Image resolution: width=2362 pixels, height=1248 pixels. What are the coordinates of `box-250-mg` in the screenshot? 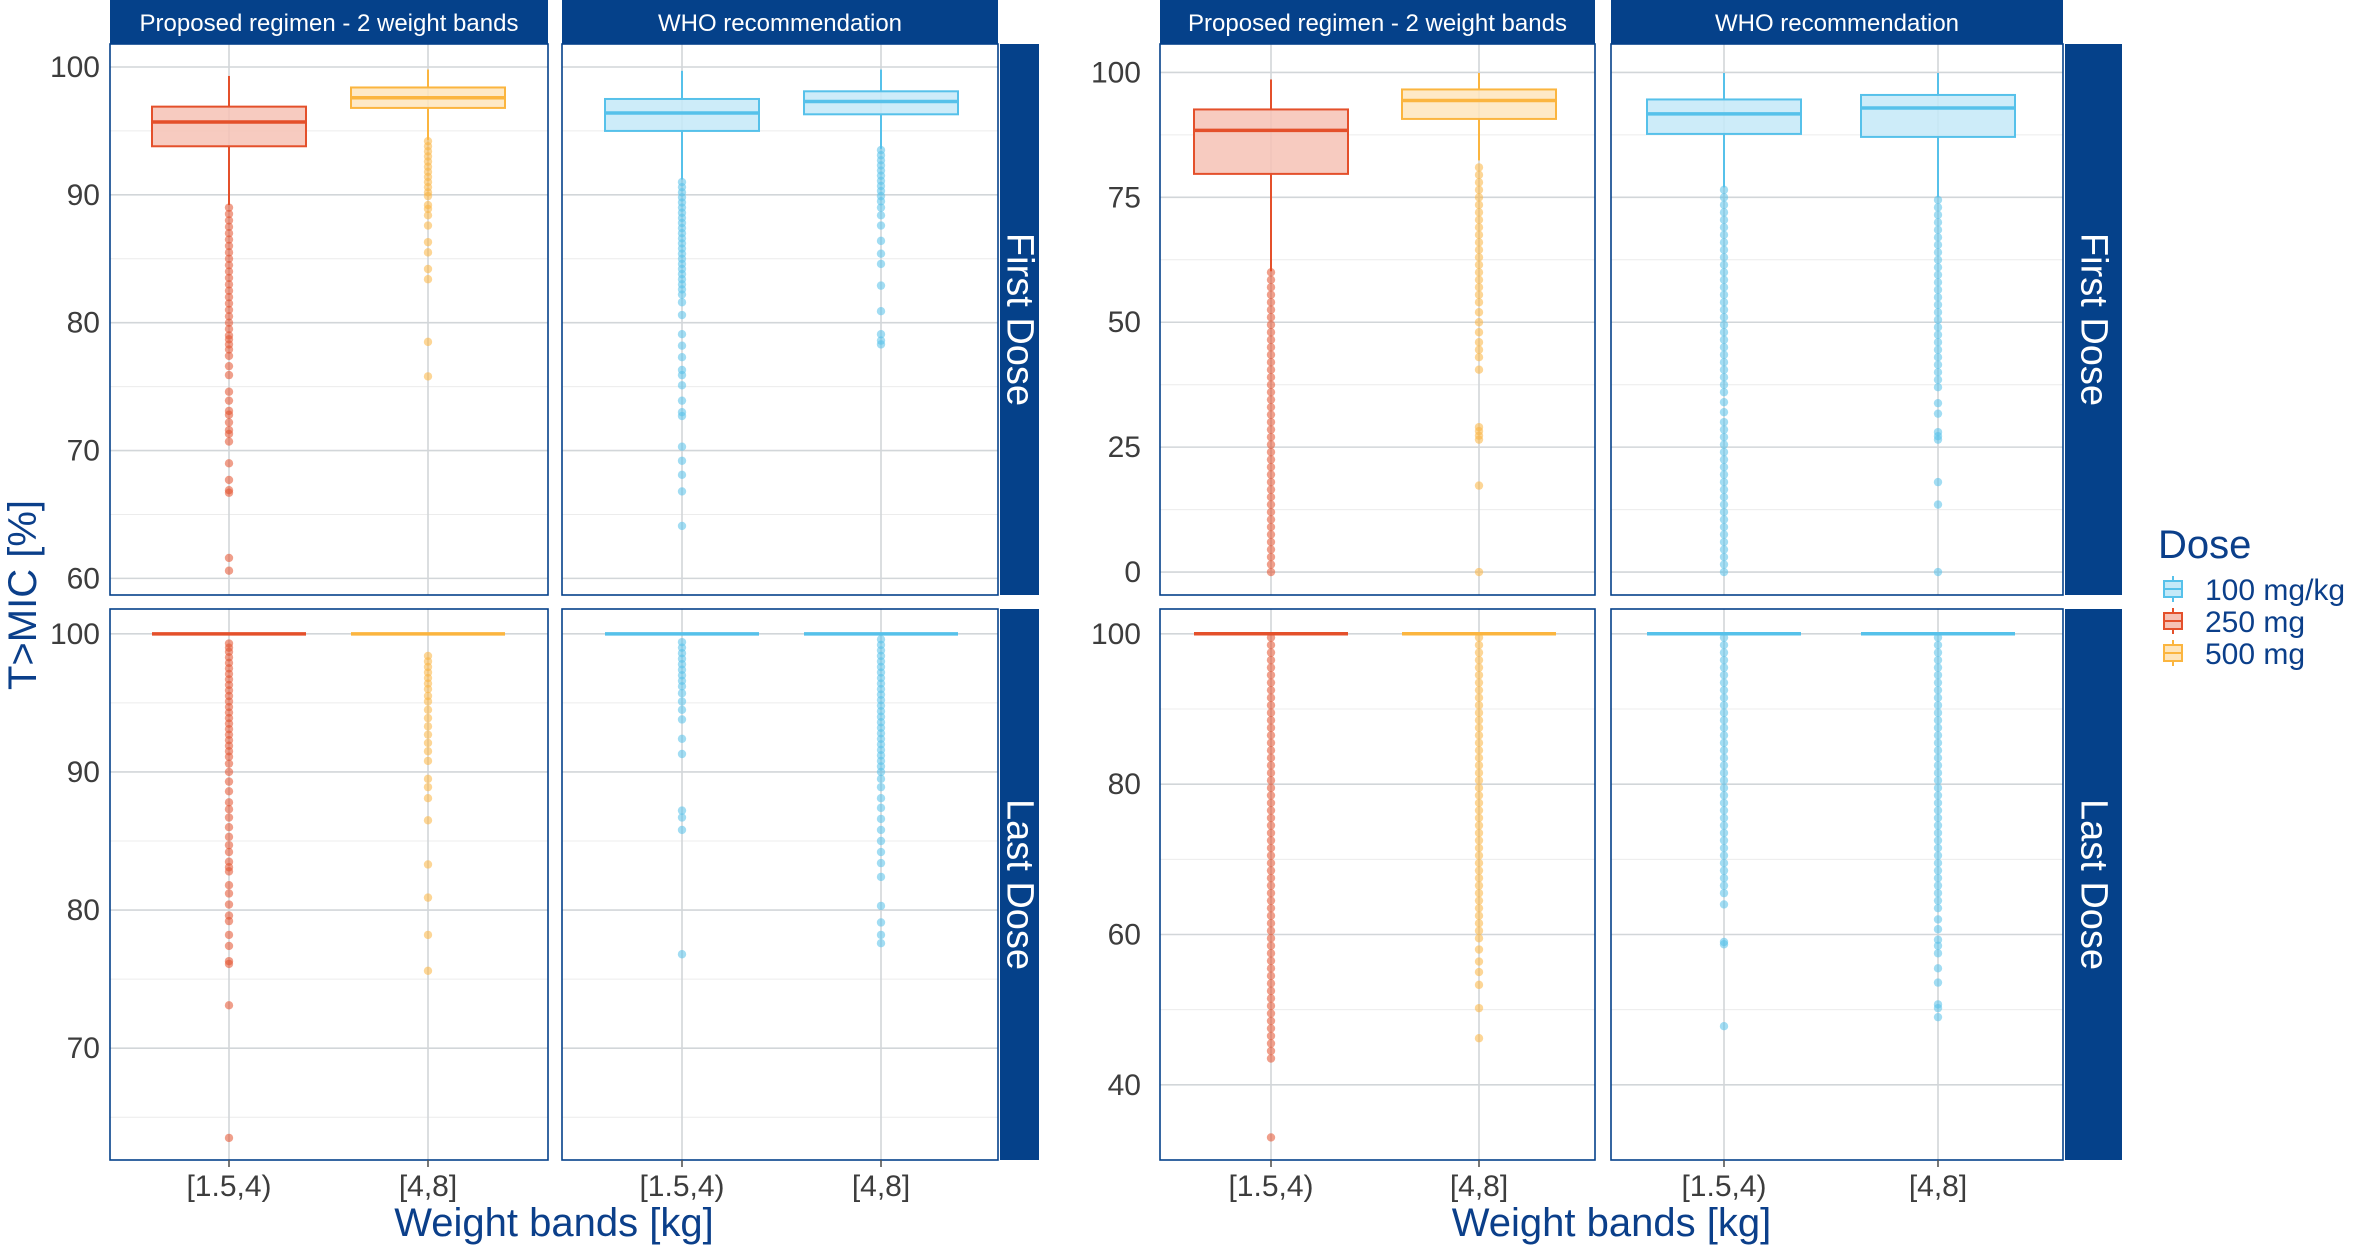 It's located at (229, 325).